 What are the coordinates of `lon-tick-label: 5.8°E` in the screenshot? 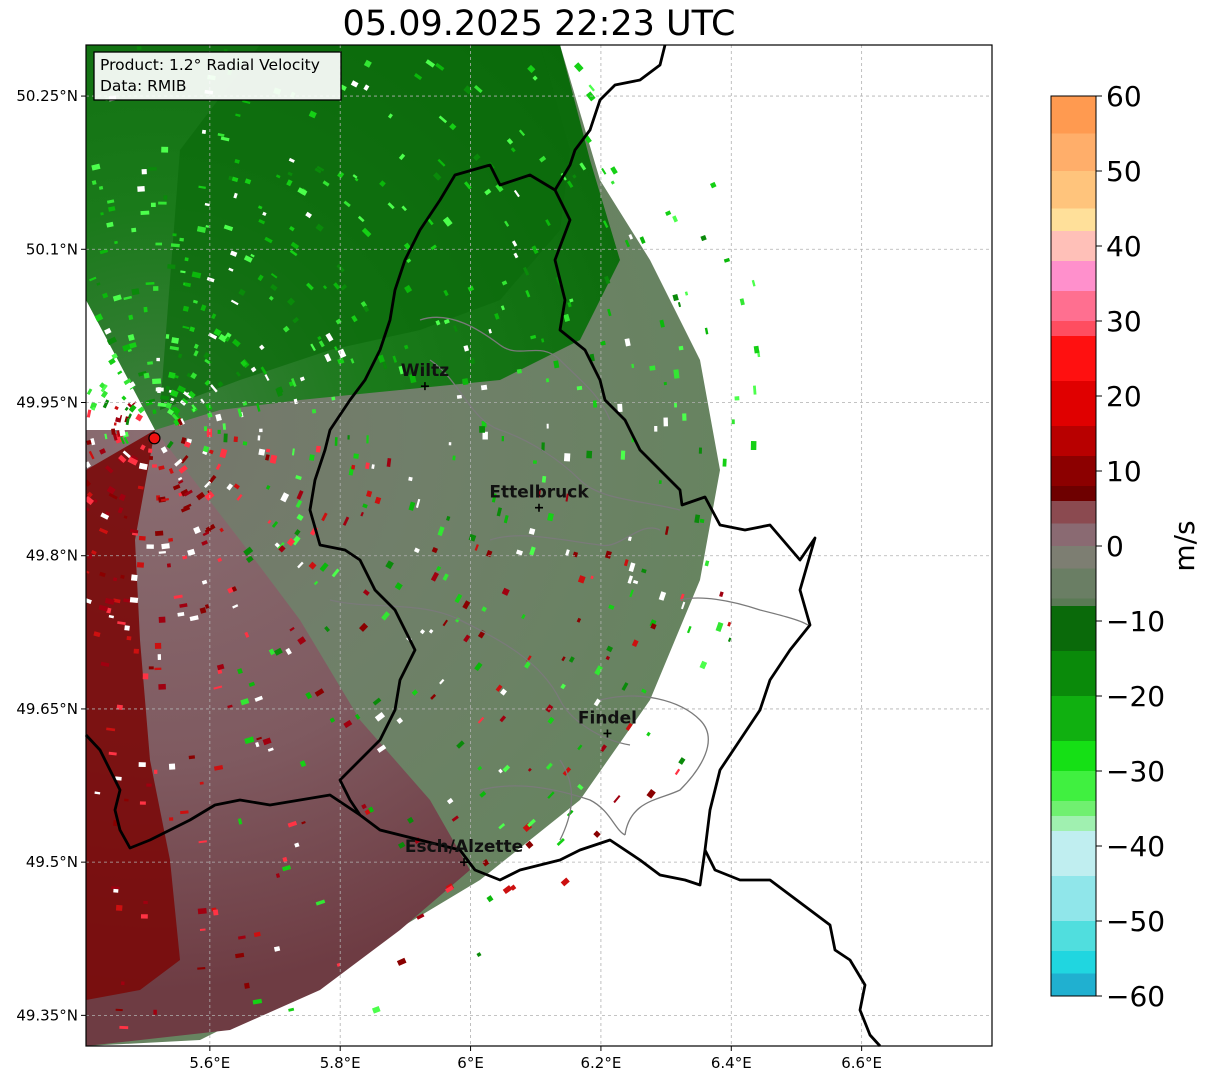 It's located at (340, 1063).